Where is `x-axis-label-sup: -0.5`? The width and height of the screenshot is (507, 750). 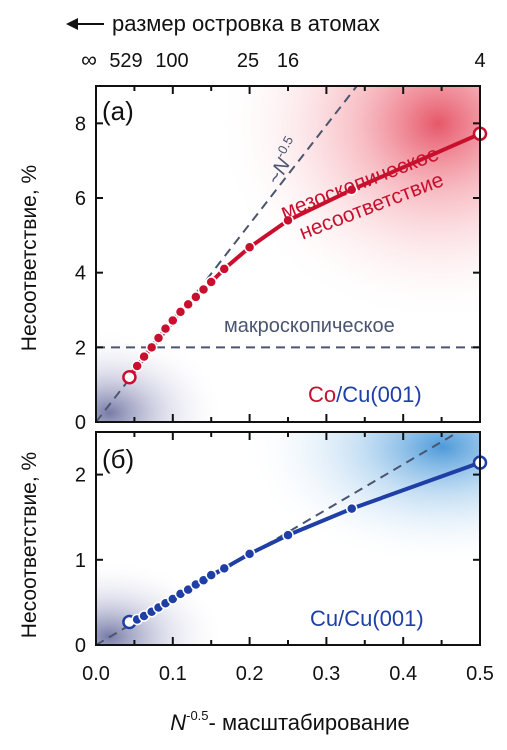 x-axis-label-sup: -0.5 is located at coordinates (197, 715).